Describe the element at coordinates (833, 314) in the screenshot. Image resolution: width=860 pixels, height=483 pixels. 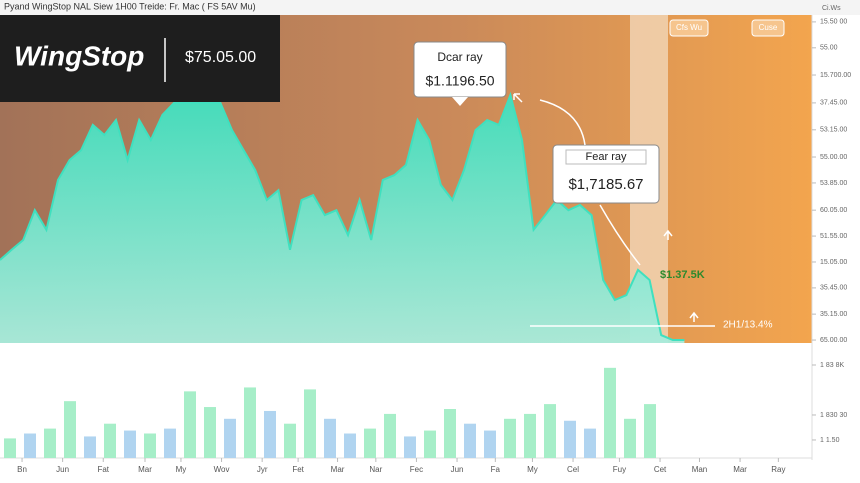
I see `y-tick-label: 35.15.00` at that location.